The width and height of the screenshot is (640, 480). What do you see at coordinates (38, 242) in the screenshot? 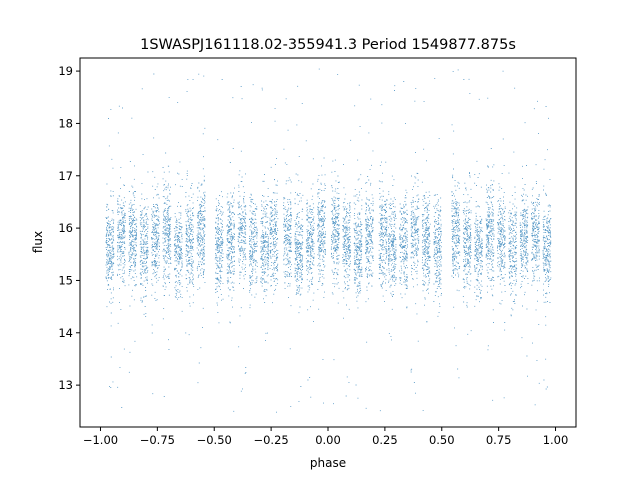
I see `y-axis-label: flux` at bounding box center [38, 242].